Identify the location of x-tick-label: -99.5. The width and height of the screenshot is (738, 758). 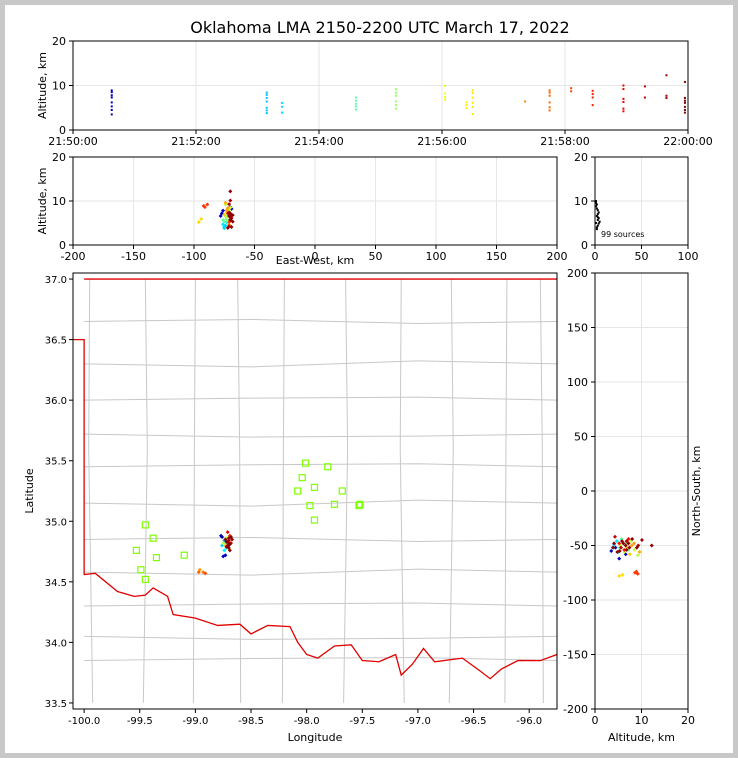
(140, 721).